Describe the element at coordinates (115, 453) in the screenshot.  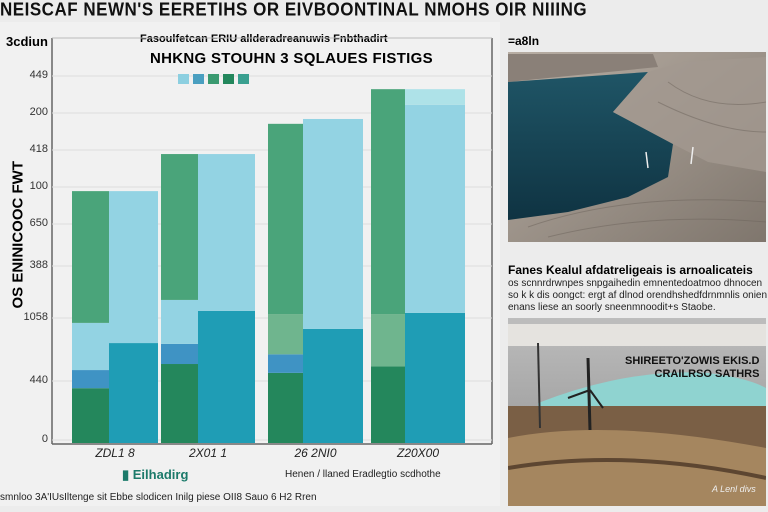
I see `x-tick-label: ZDL1 8` at that location.